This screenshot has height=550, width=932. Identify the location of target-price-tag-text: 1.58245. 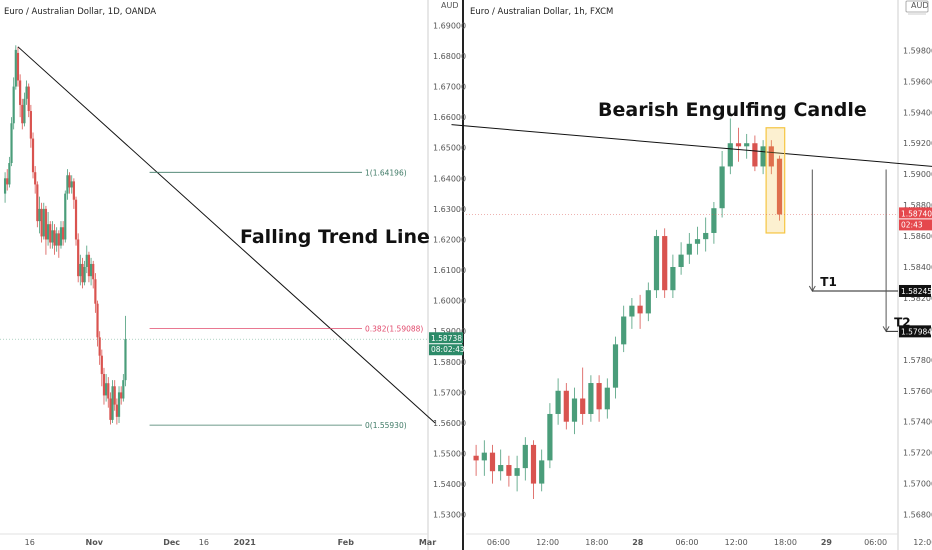
(916, 291).